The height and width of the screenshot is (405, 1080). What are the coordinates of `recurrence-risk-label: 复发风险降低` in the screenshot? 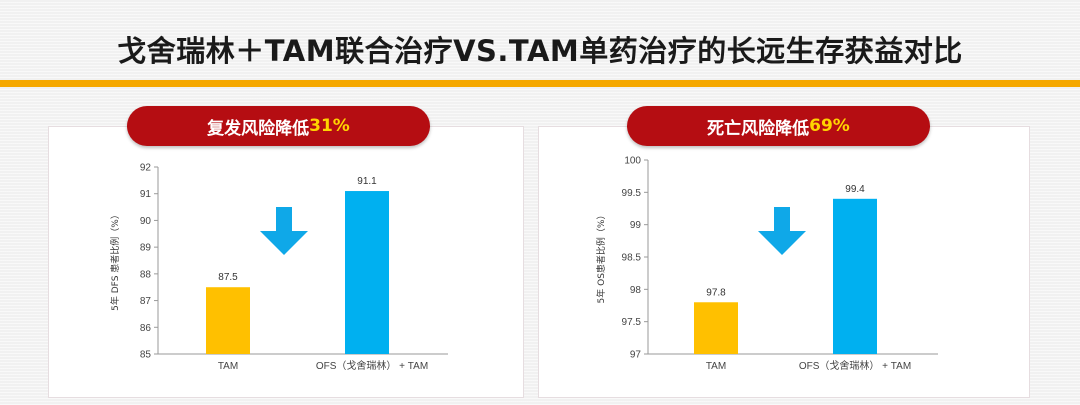 It's located at (258, 128).